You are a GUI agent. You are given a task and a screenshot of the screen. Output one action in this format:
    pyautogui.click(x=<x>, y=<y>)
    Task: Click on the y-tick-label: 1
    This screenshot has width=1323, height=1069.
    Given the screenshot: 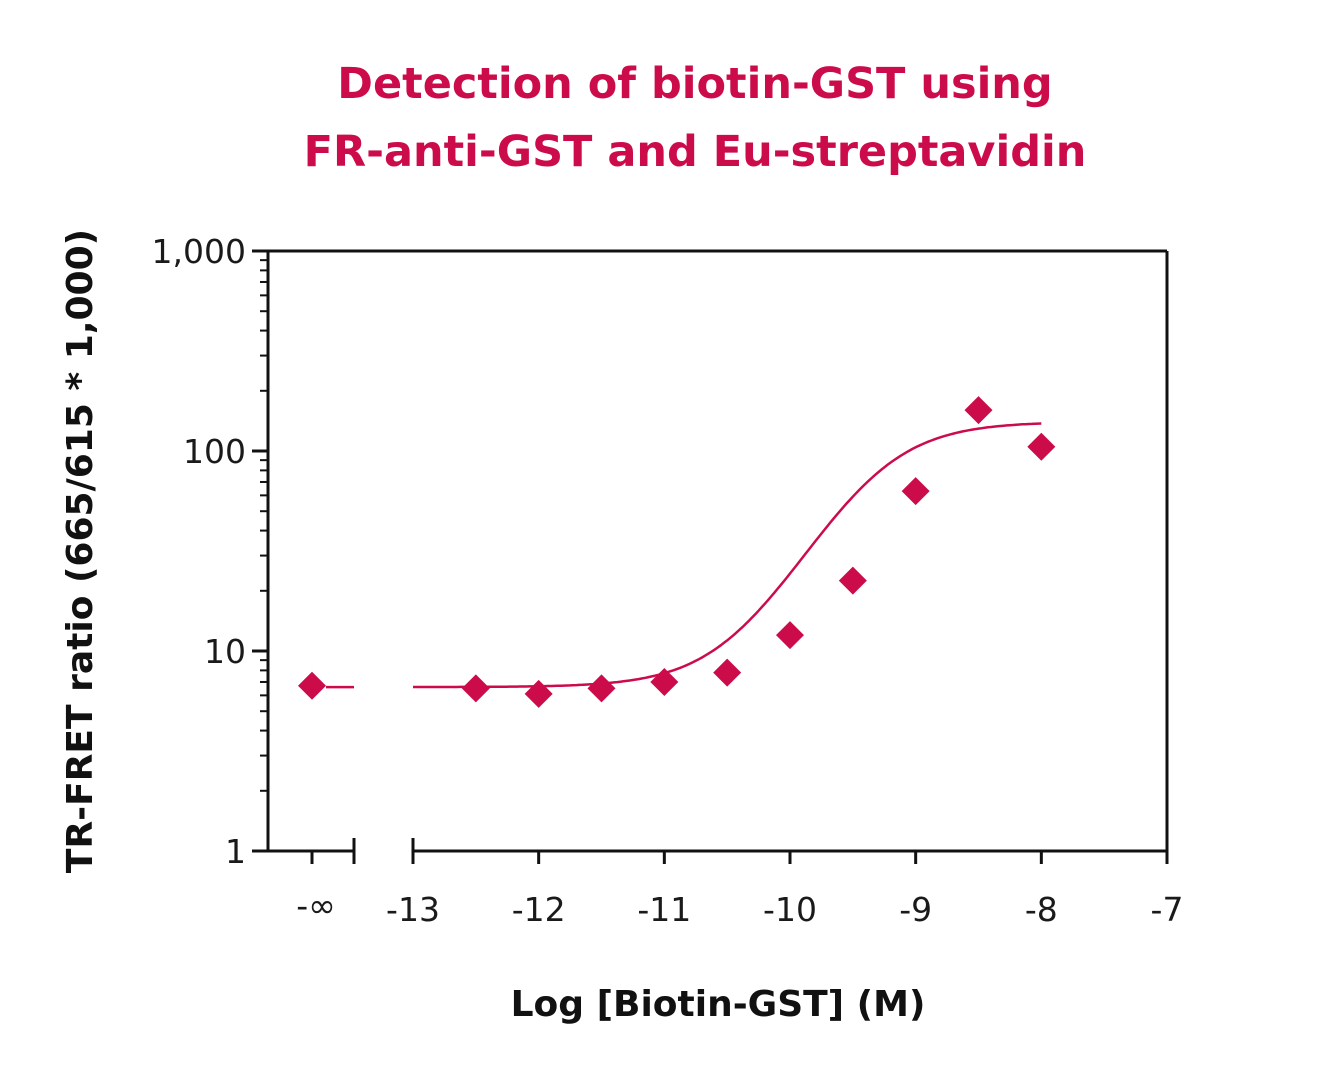 What is the action you would take?
    pyautogui.click(x=235, y=851)
    